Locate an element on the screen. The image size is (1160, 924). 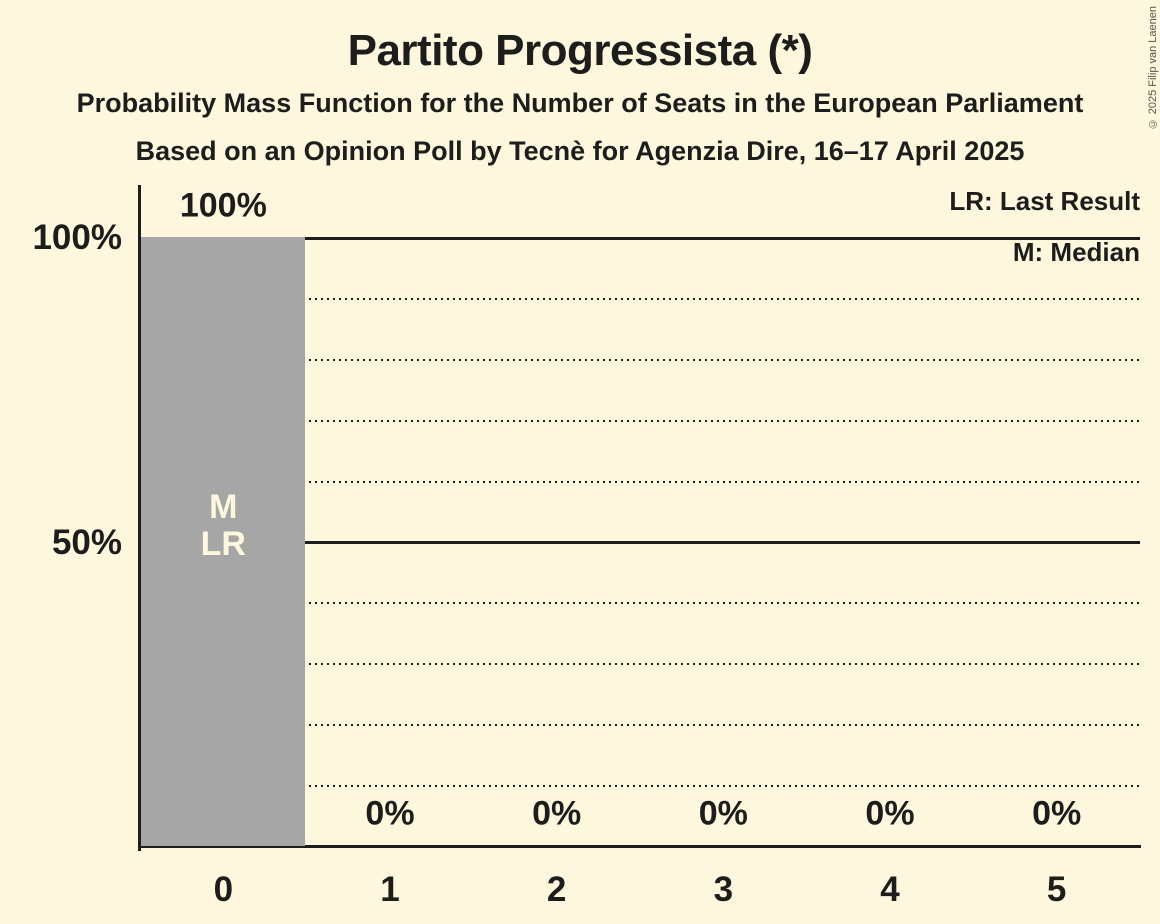
bar-value-label-seats-3: 0% is located at coordinates (723, 813).